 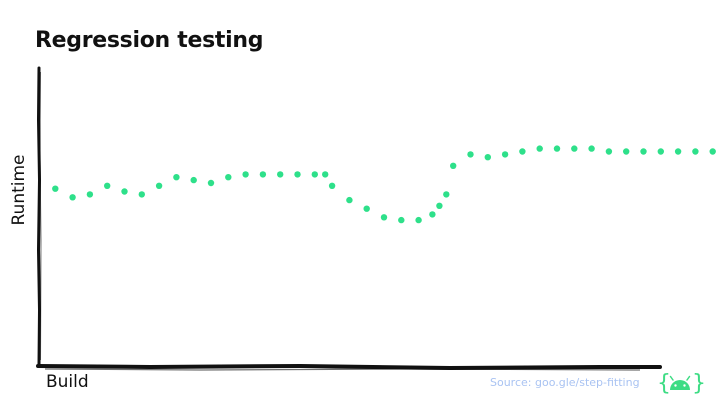 What do you see at coordinates (342, 369) in the screenshot?
I see `x-axis-roughness` at bounding box center [342, 369].